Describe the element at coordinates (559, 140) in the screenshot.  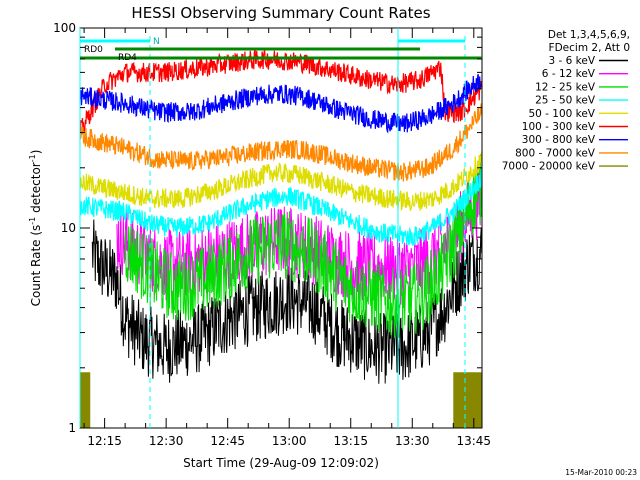
I see `legend-entry: 300 - 800 keV` at that location.